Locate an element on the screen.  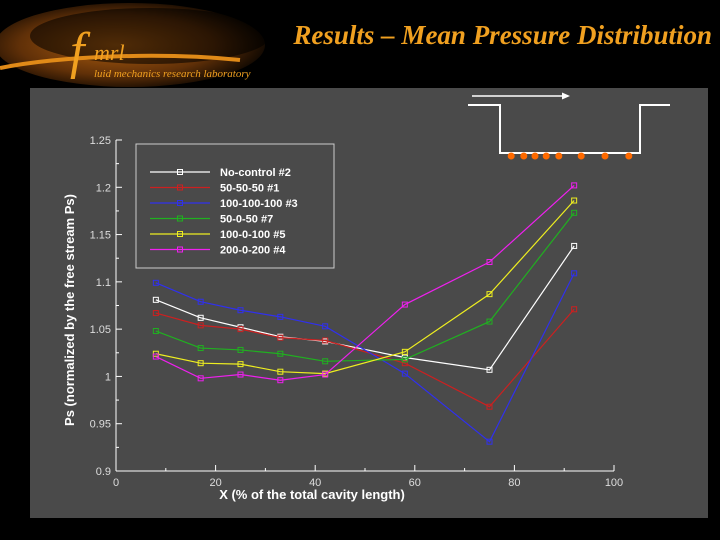
y-tick-label: 1.05 is located at coordinates (100, 330).